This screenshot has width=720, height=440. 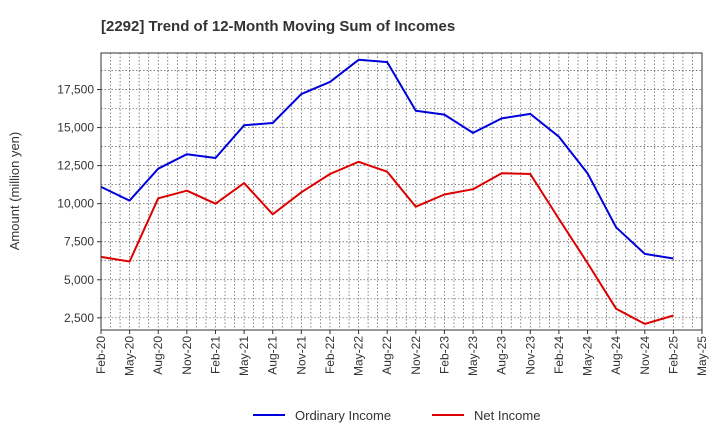 I want to click on y-axis-ticks: 2,500 5,000 7,500 10,000 12,500 15,000 17,500, so click(x=79, y=204).